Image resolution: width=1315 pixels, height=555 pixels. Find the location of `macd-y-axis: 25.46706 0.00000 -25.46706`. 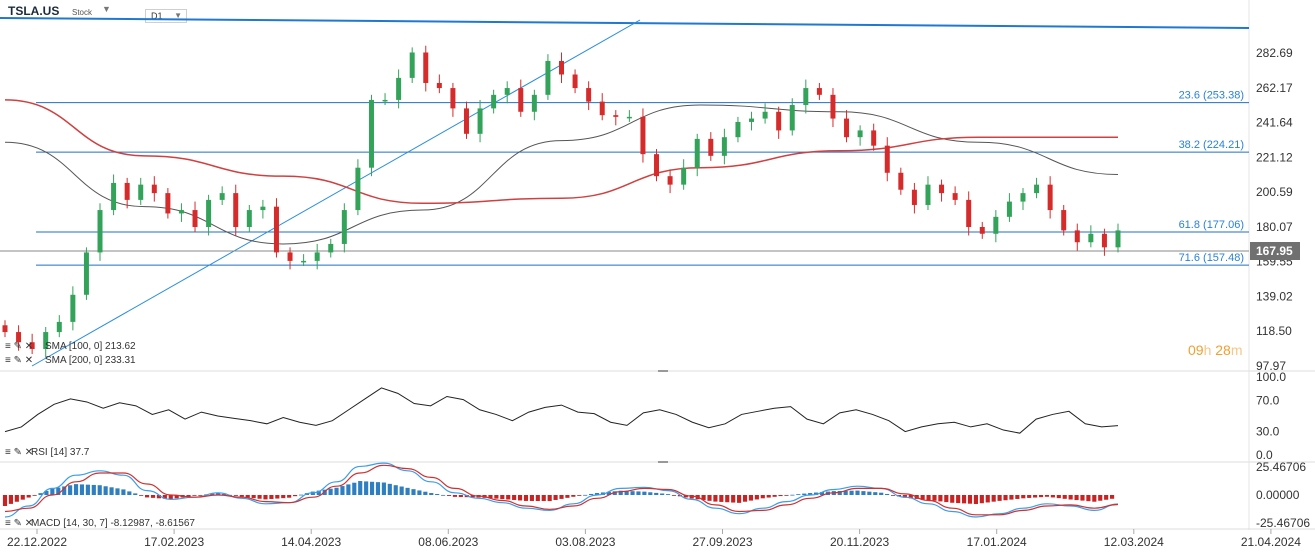

macd-y-axis: 25.46706 0.00000 -25.46706 is located at coordinates (1283, 495).